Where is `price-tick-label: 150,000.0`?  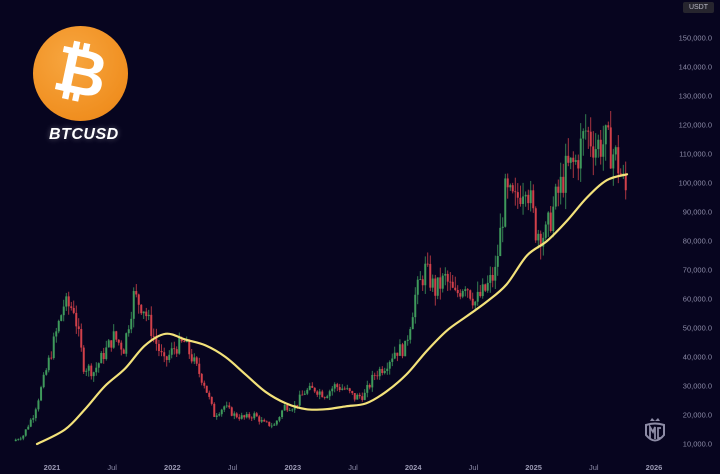 price-tick-label: 150,000.0 is located at coordinates (695, 38).